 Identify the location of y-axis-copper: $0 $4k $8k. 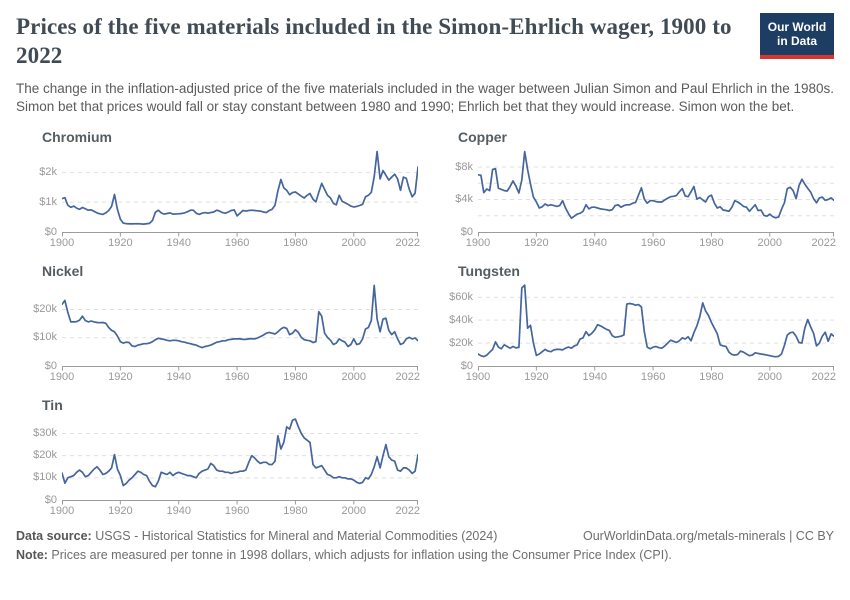
(455, 194).